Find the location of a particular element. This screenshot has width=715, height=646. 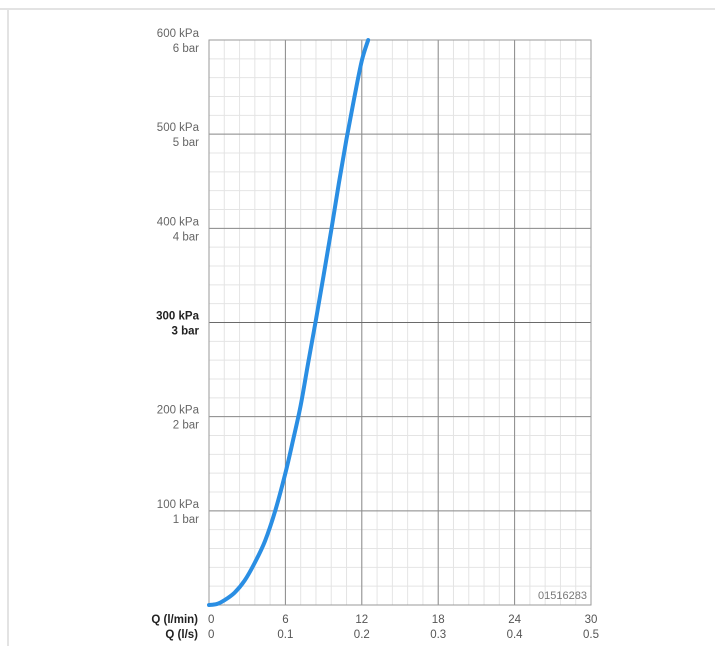

y-tick-label-kpa: 400 kPa is located at coordinates (178, 222).